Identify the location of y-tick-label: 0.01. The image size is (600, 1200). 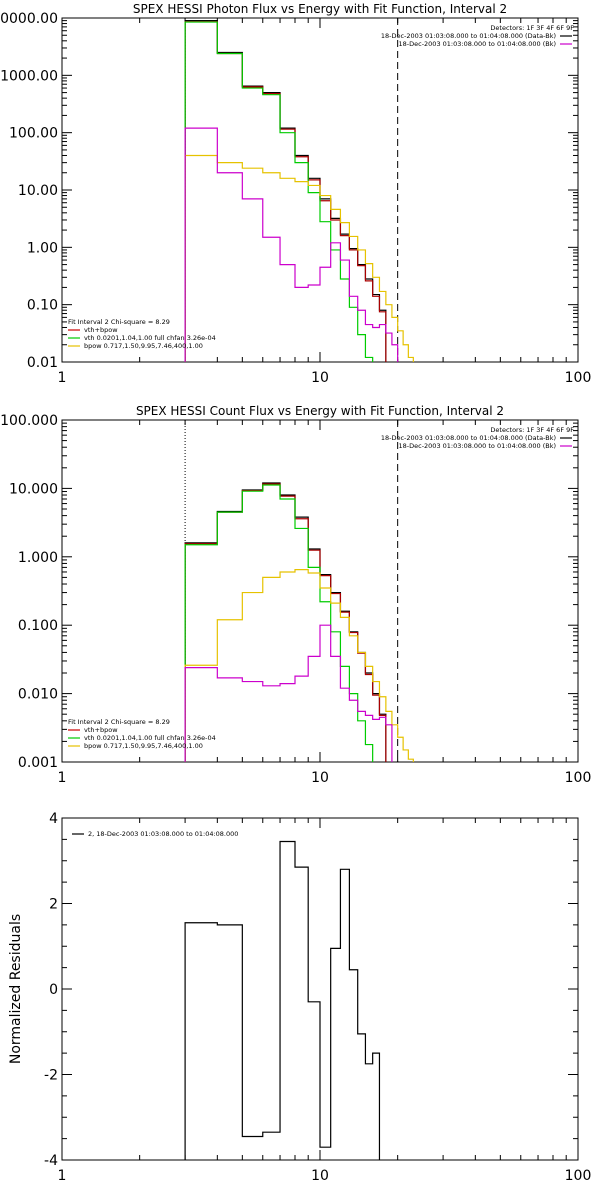
(42, 363).